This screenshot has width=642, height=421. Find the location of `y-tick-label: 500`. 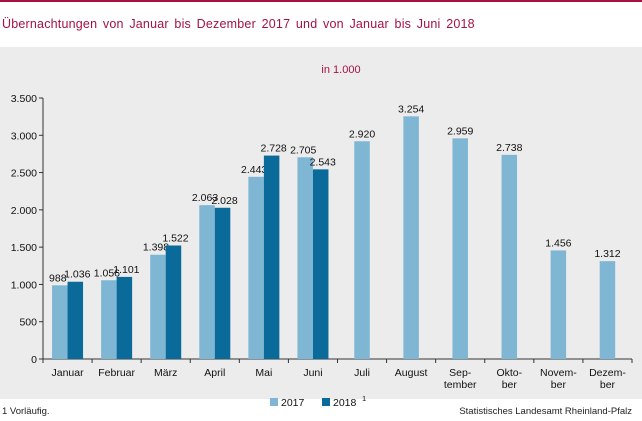

y-tick-label: 500 is located at coordinates (28, 323).